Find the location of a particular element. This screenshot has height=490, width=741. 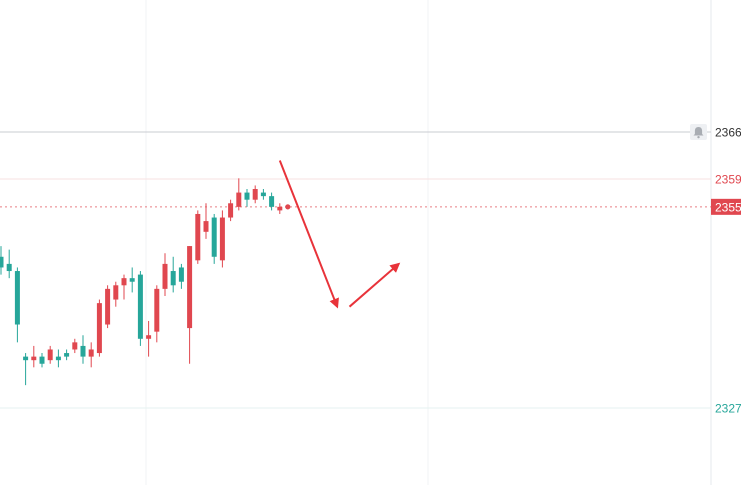

drawings is located at coordinates (339, 234).